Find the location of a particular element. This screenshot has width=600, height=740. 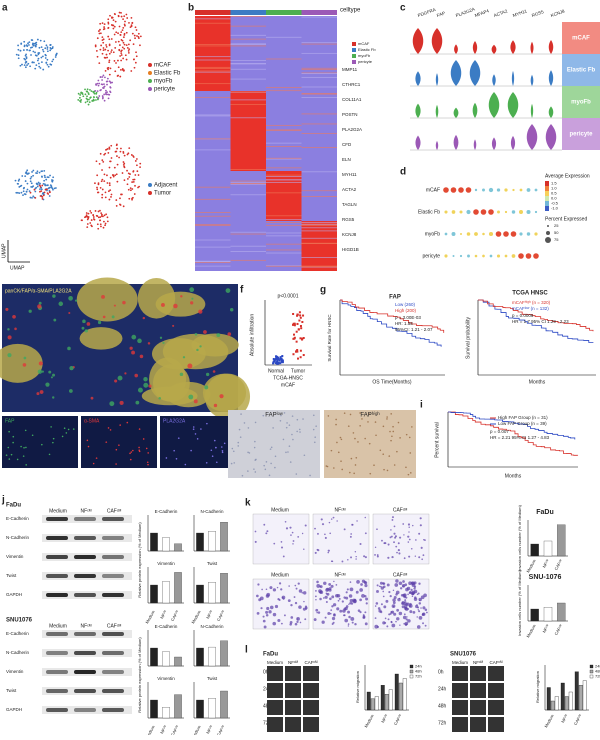

label: Low (260) is located at coordinates (405, 304).